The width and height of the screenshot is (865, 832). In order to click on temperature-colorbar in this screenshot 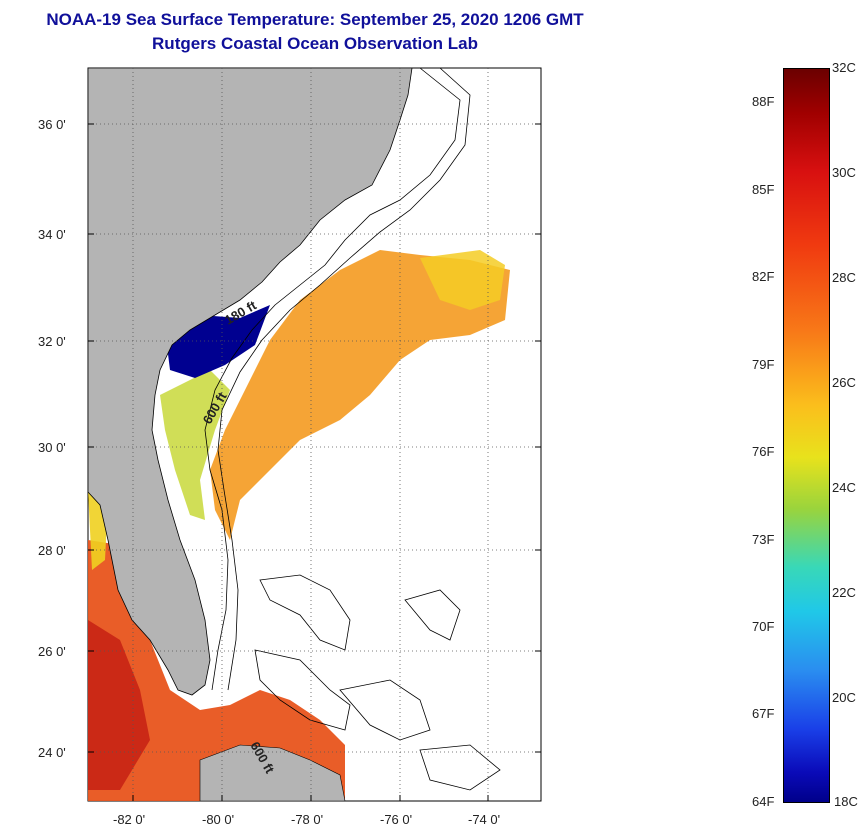, I will do `click(806, 435)`.